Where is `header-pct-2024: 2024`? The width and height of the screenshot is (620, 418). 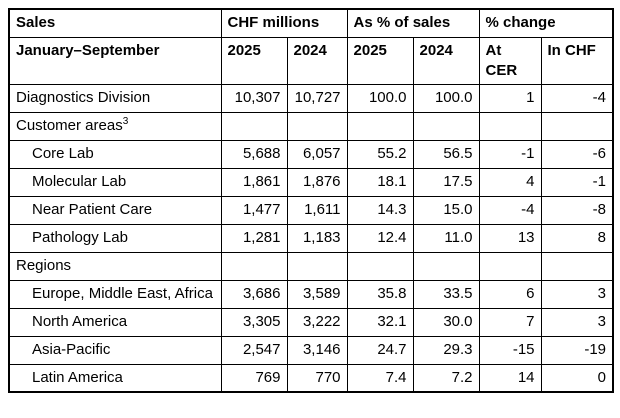 header-pct-2024: 2024 is located at coordinates (446, 60).